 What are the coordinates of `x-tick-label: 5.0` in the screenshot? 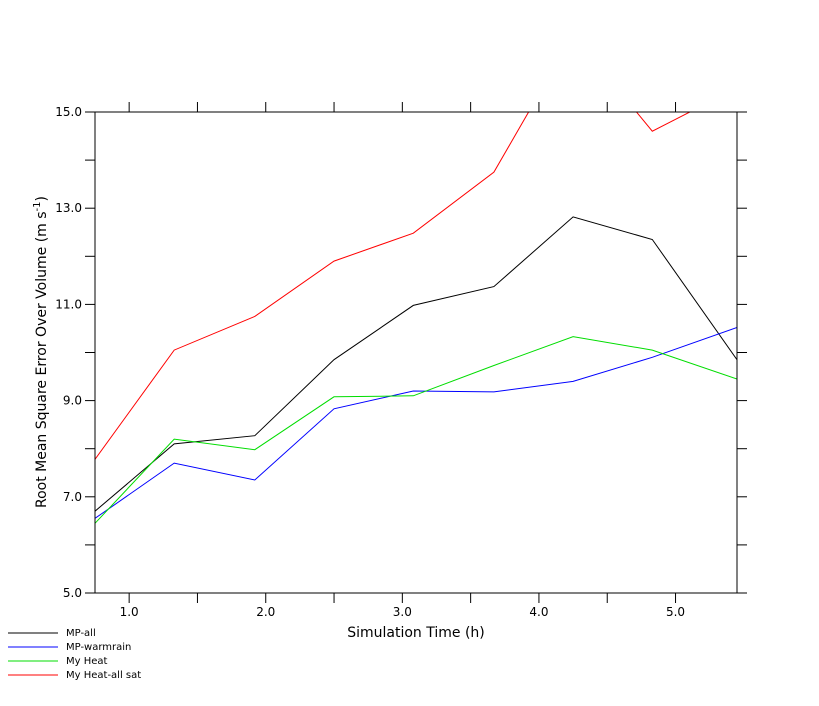 It's located at (675, 612).